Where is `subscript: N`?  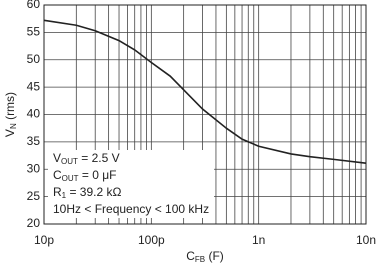 subscript: N is located at coordinates (13, 126).